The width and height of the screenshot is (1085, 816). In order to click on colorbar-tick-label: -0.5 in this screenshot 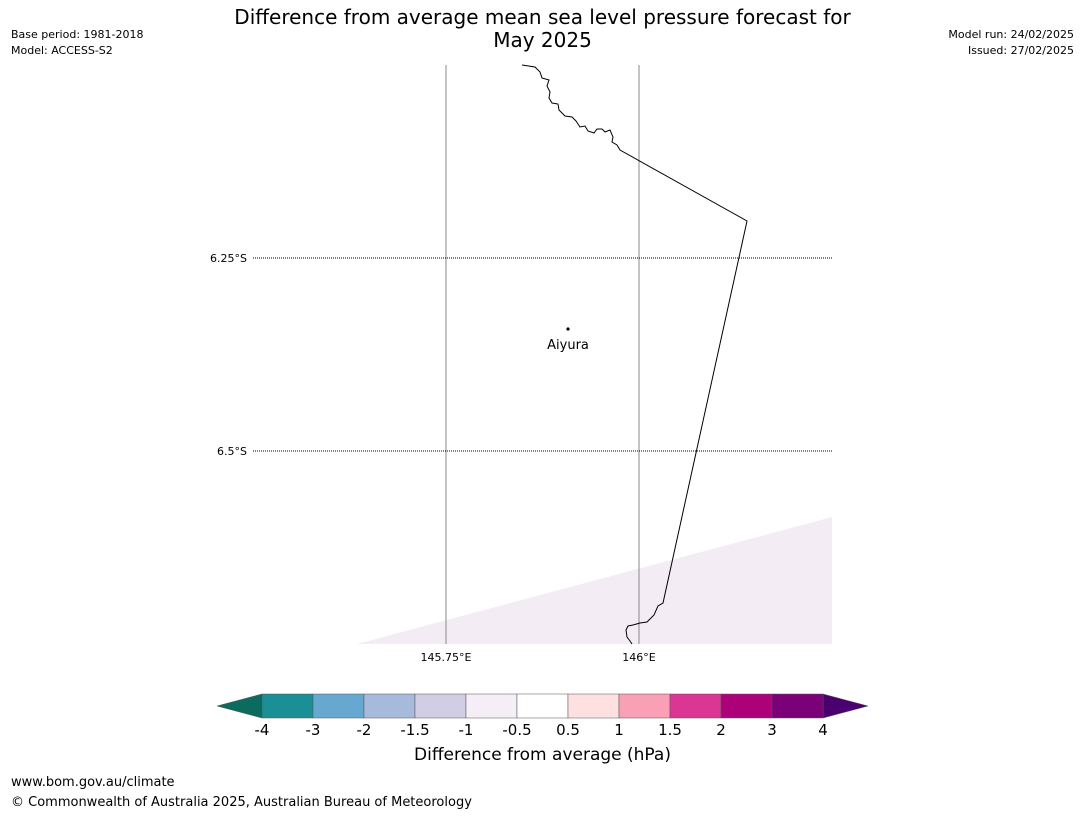, I will do `click(516, 730)`.